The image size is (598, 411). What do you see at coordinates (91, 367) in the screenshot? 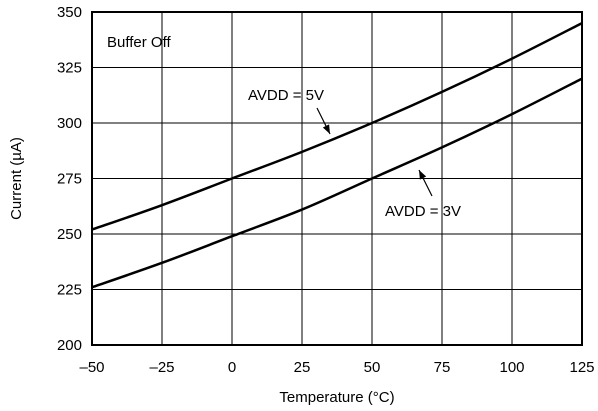
I see `x-tick-label: –50` at bounding box center [91, 367].